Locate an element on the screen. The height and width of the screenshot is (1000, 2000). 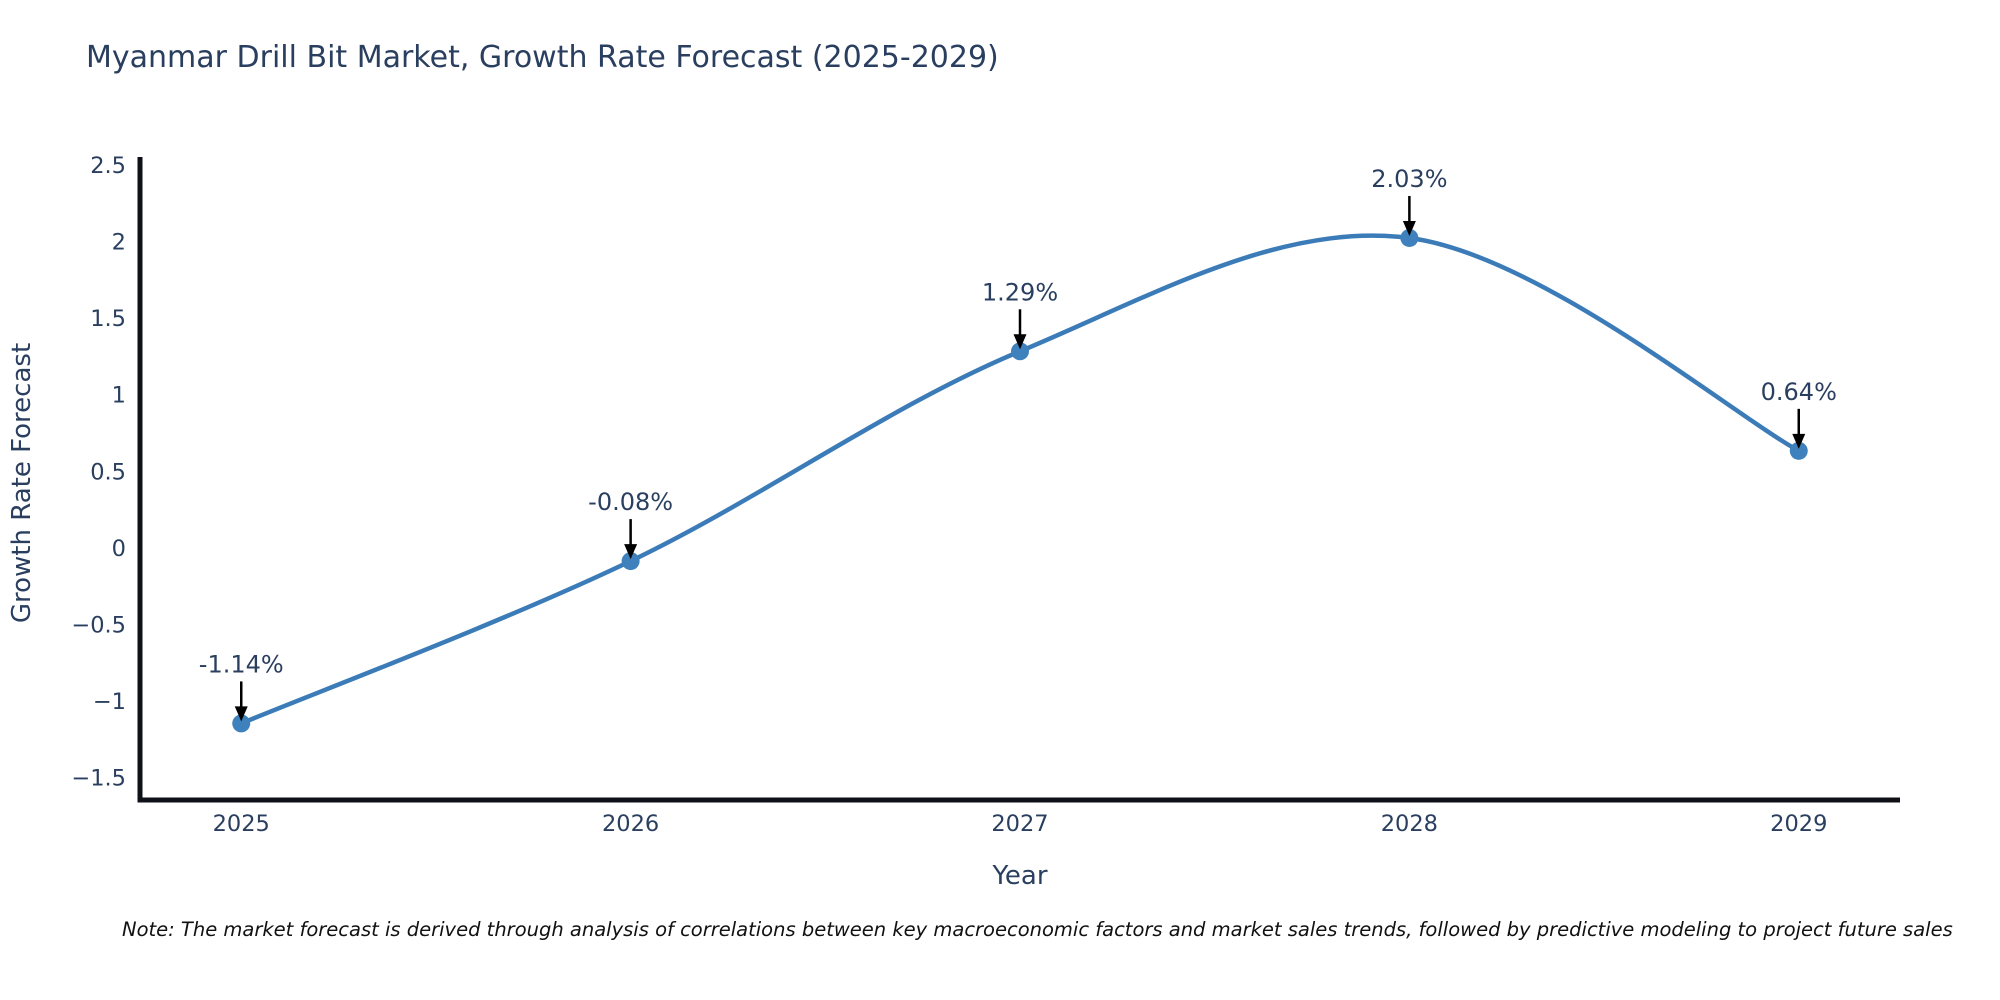
y-tick-label: 1 is located at coordinates (119, 396).